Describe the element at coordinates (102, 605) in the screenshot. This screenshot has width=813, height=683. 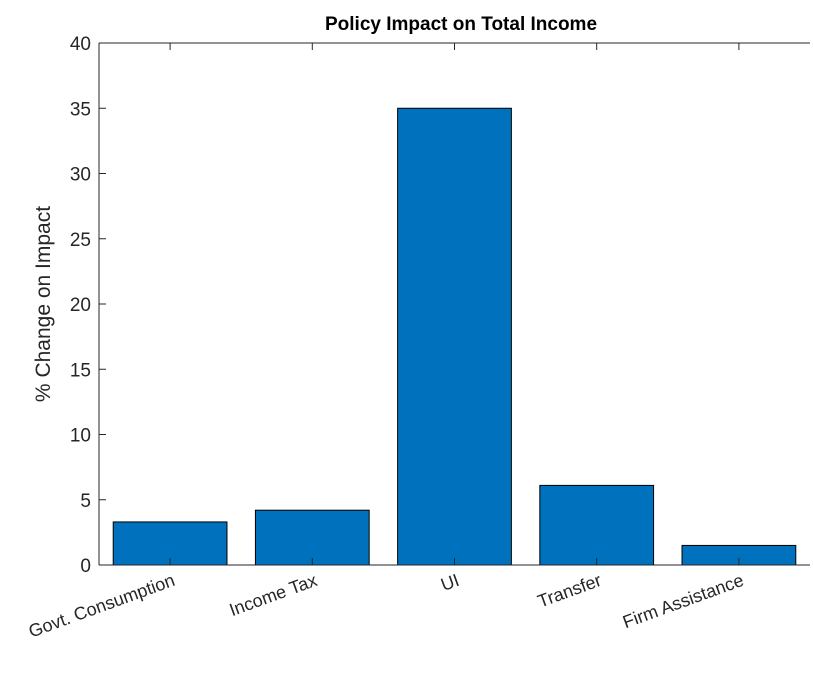
I see `x-tick-label-0: Govt. Consumption` at that location.